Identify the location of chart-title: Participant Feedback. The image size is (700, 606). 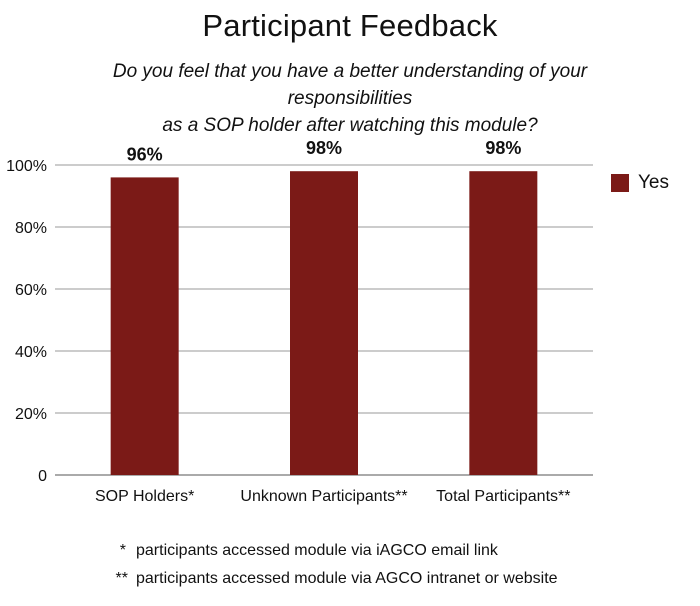
(350, 25).